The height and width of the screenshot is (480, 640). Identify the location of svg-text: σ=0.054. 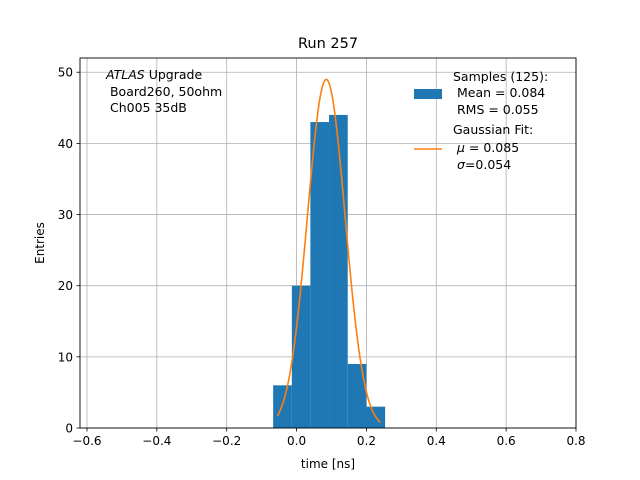
(484, 164).